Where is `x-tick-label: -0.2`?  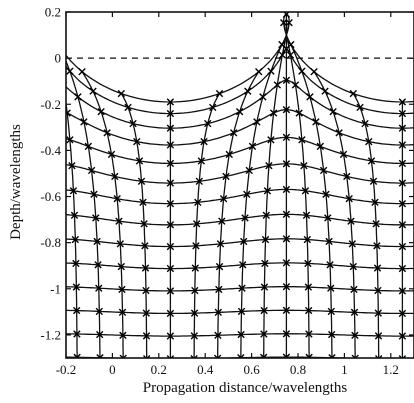 x-tick-label: -0.2 is located at coordinates (66, 369).